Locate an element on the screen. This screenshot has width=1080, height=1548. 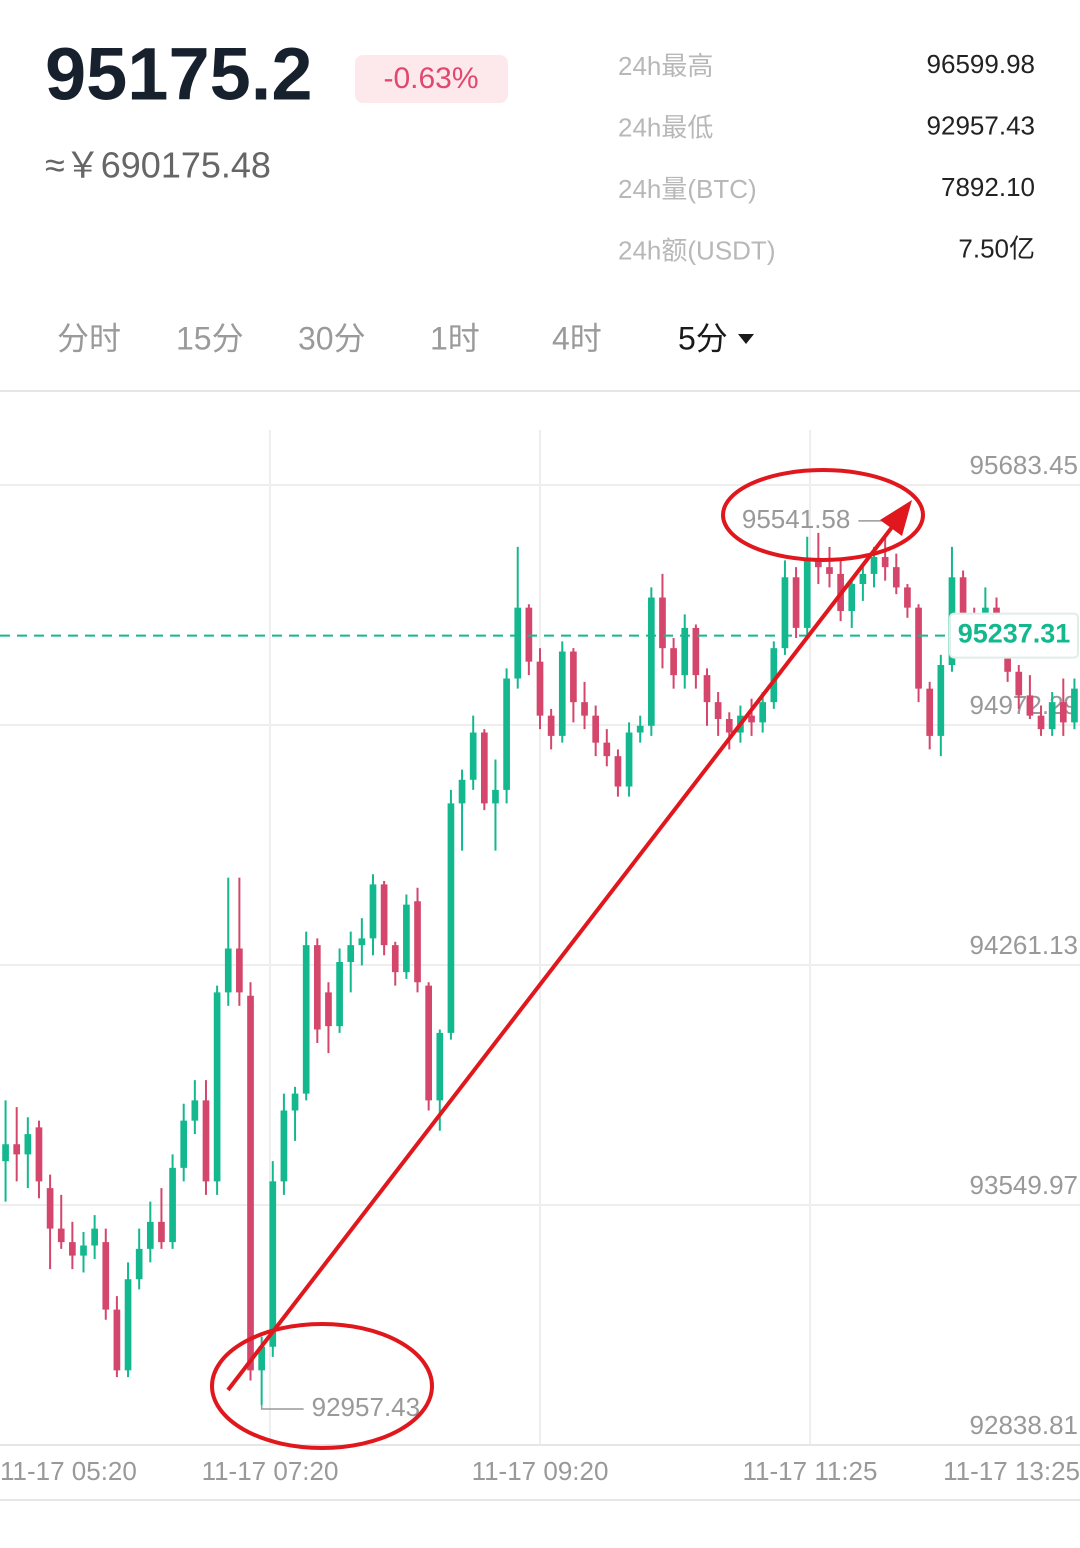
change-badge is located at coordinates (431, 79).